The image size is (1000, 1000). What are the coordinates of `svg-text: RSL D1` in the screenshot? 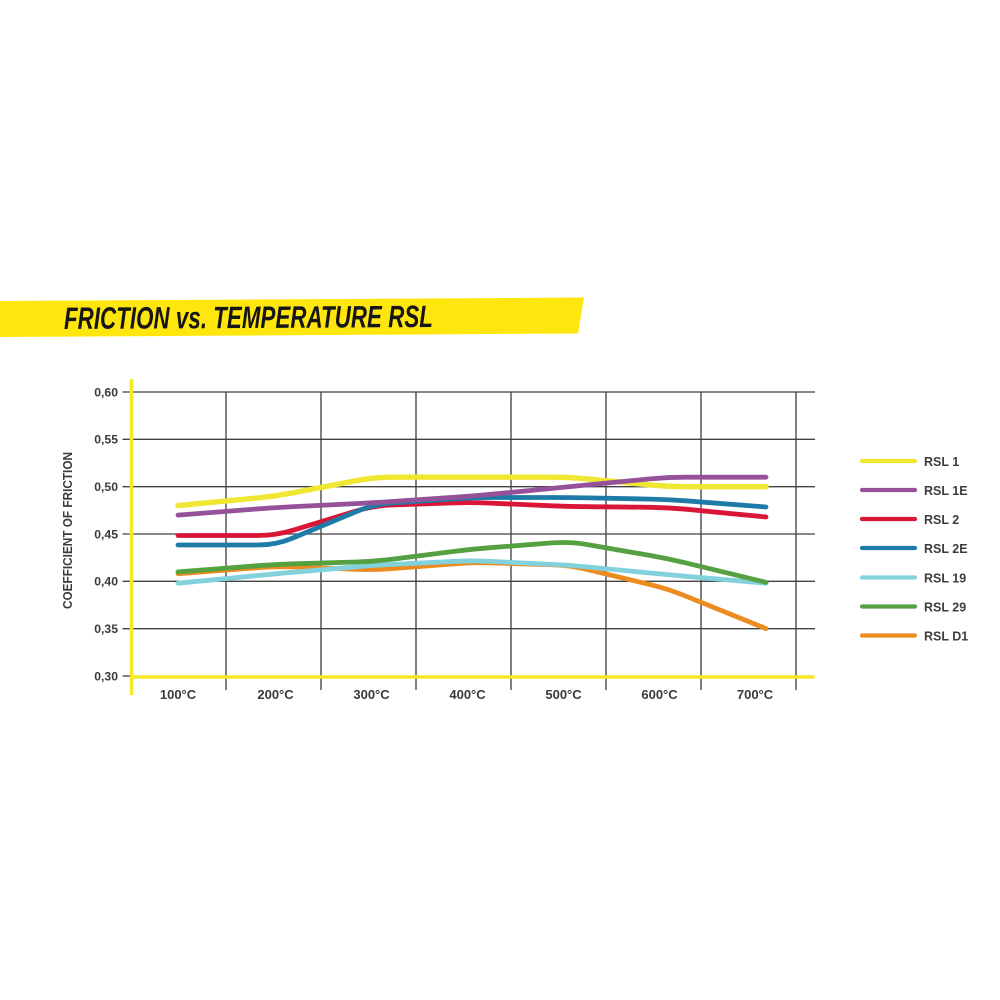 It's located at (946, 637).